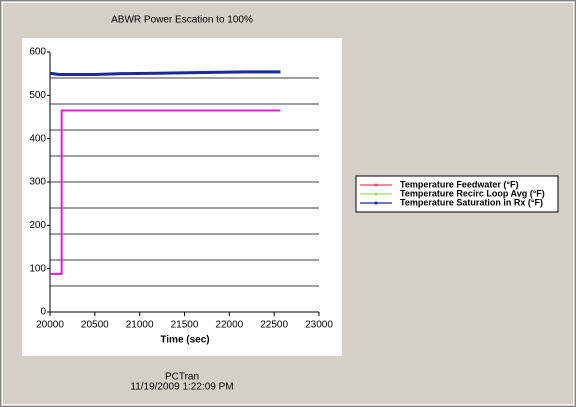 The height and width of the screenshot is (407, 576). What do you see at coordinates (37, 268) in the screenshot?
I see `y-tick-label: 100` at bounding box center [37, 268].